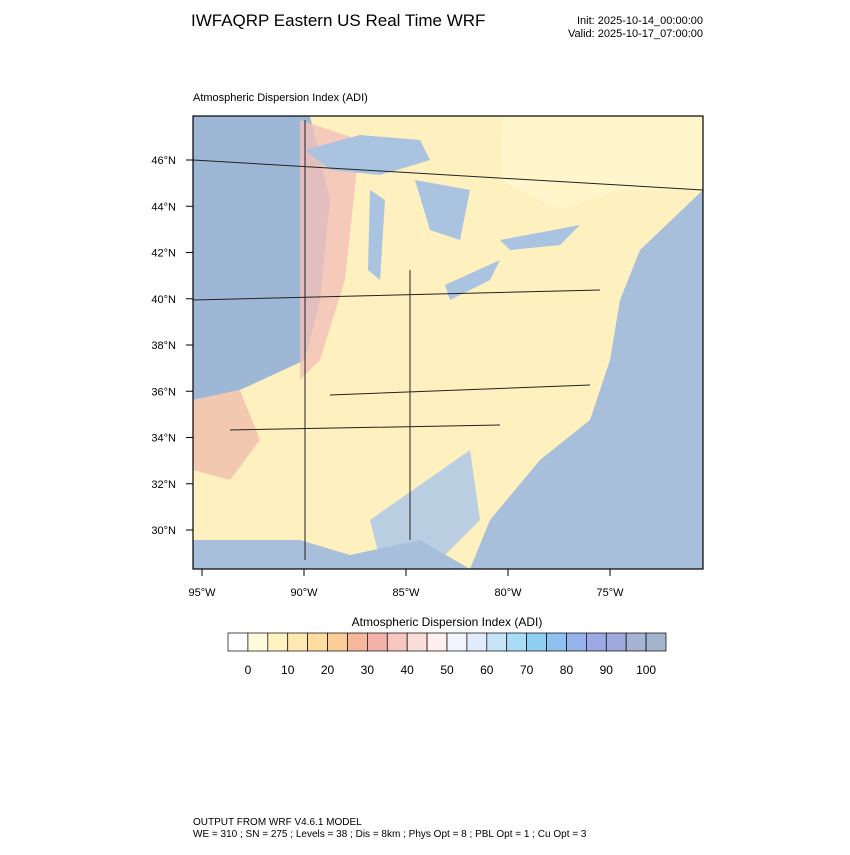 Image resolution: width=850 pixels, height=855 pixels. Describe the element at coordinates (163, 392) in the screenshot. I see `lat-label: 36°N` at that location.